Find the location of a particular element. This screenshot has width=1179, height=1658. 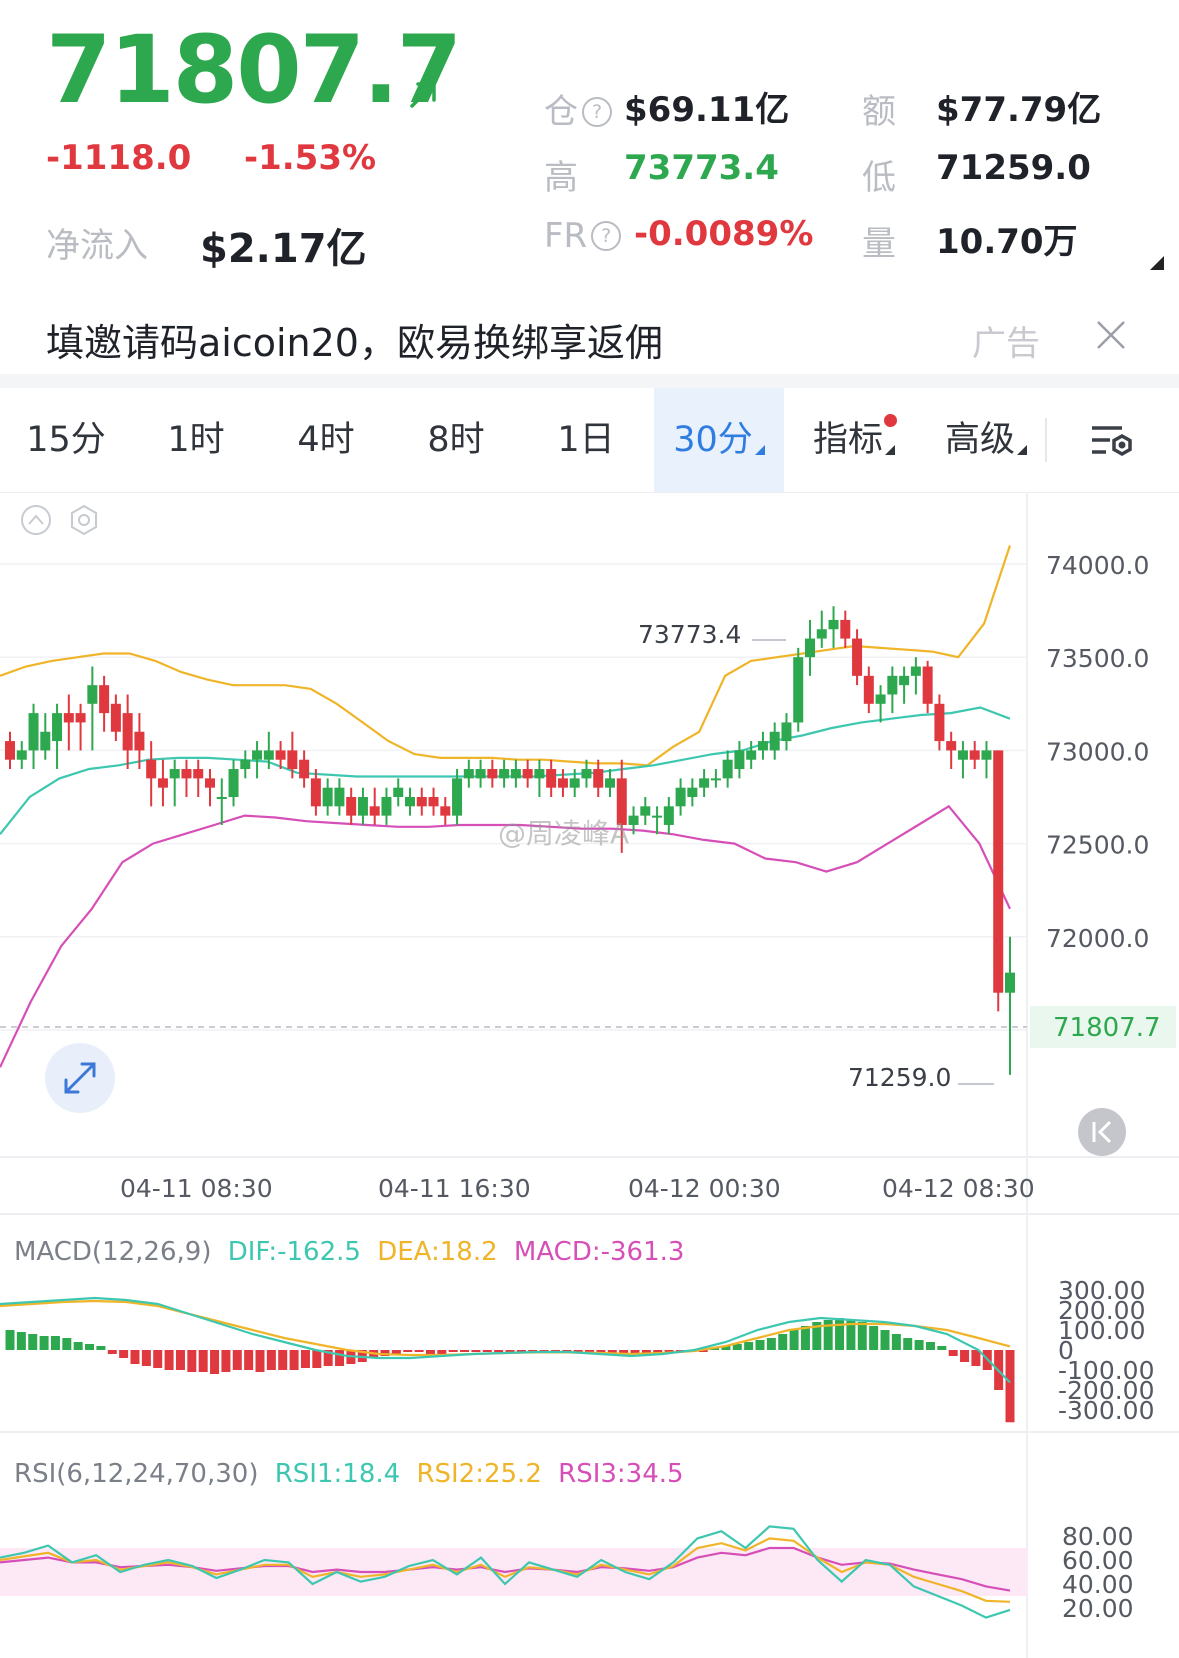

expand-corner-icon is located at coordinates (1157, 263).